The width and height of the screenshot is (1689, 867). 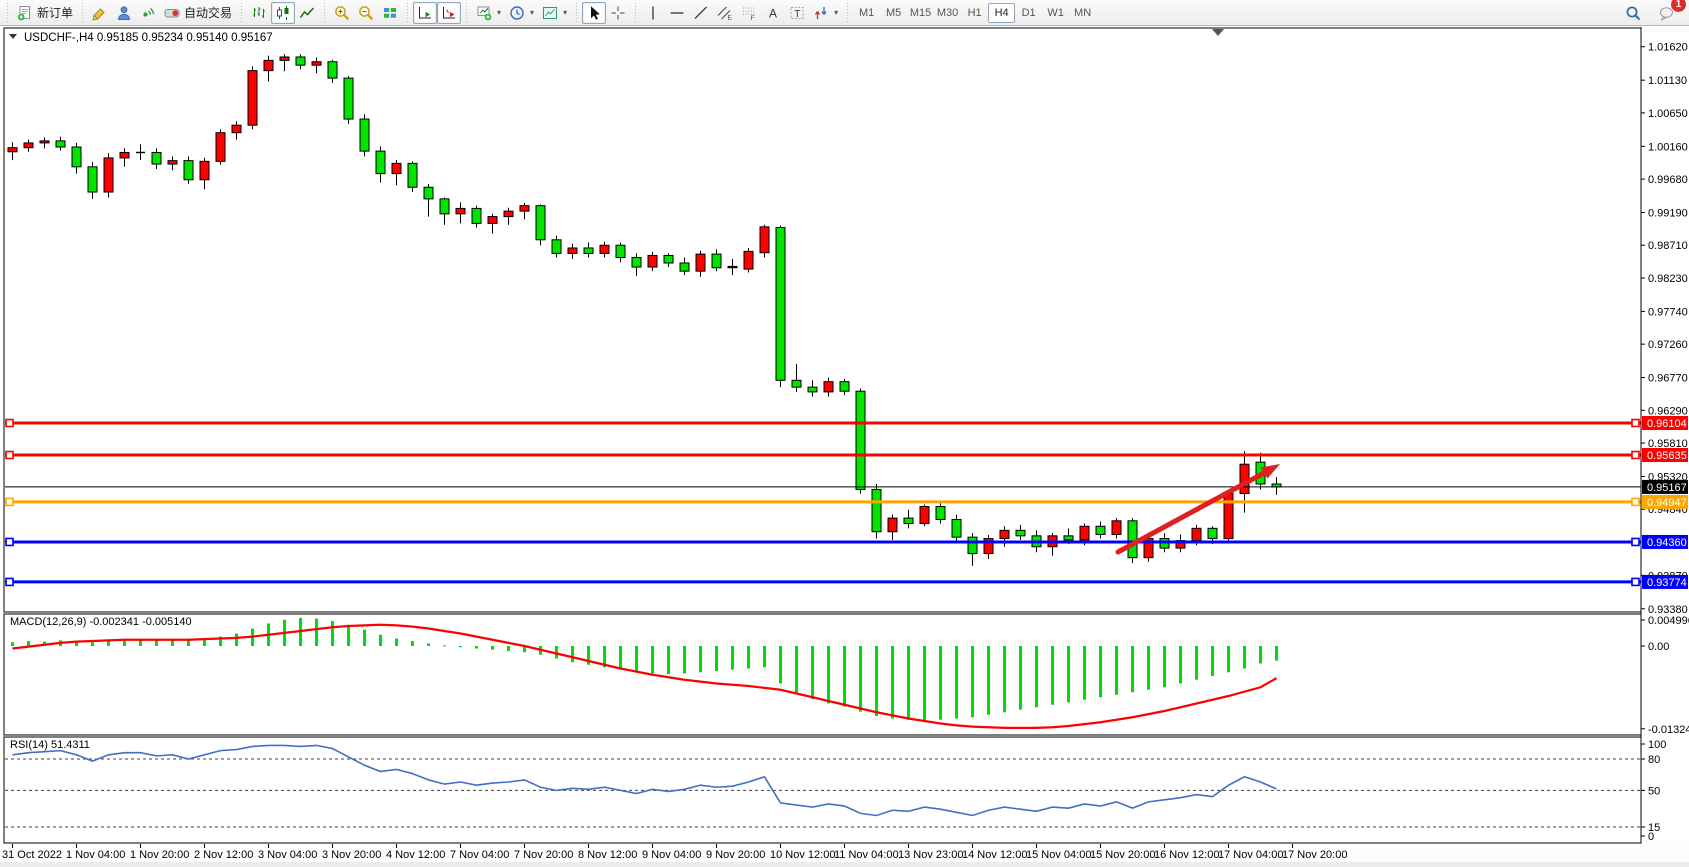 I want to click on channel-icon: E, so click(x=725, y=13).